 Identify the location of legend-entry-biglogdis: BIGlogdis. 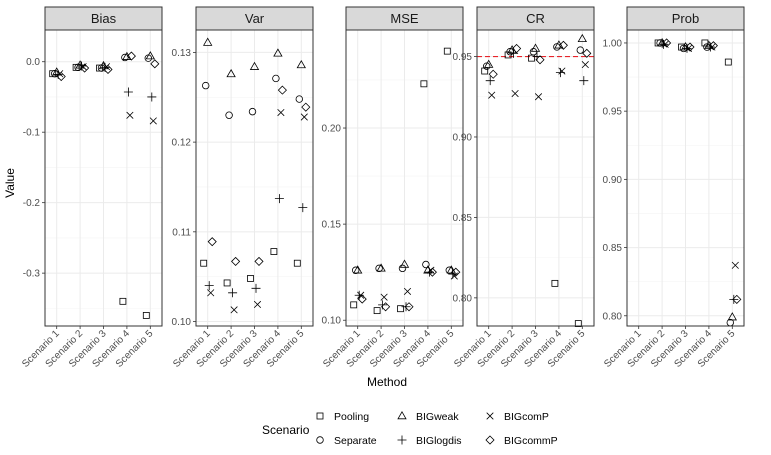
(429, 441).